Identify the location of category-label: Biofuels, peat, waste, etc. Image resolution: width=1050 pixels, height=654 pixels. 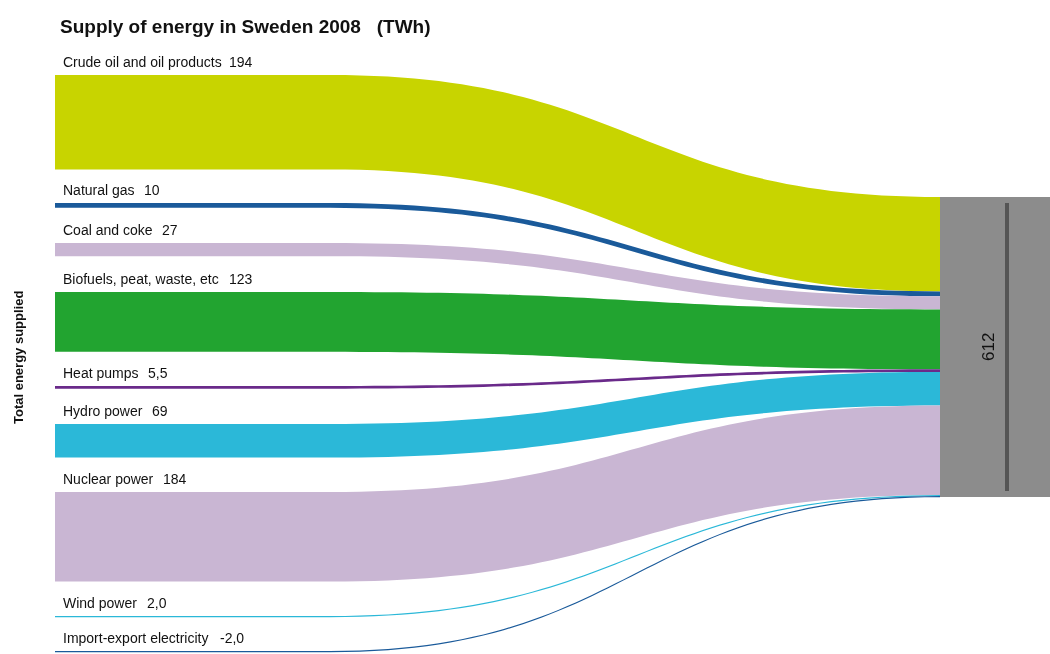
(141, 279).